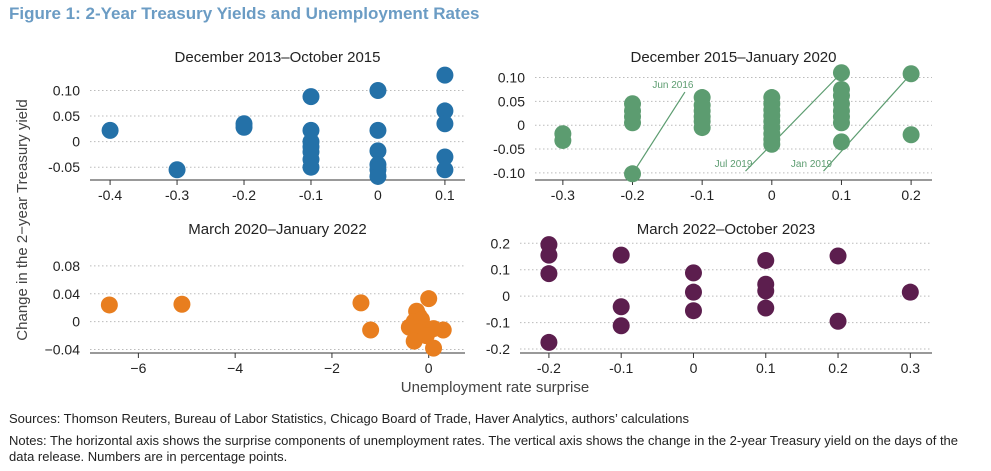 The width and height of the screenshot is (991, 471). Describe the element at coordinates (495, 387) in the screenshot. I see `shared-x-axis-label: Unemployment rate surprise` at that location.